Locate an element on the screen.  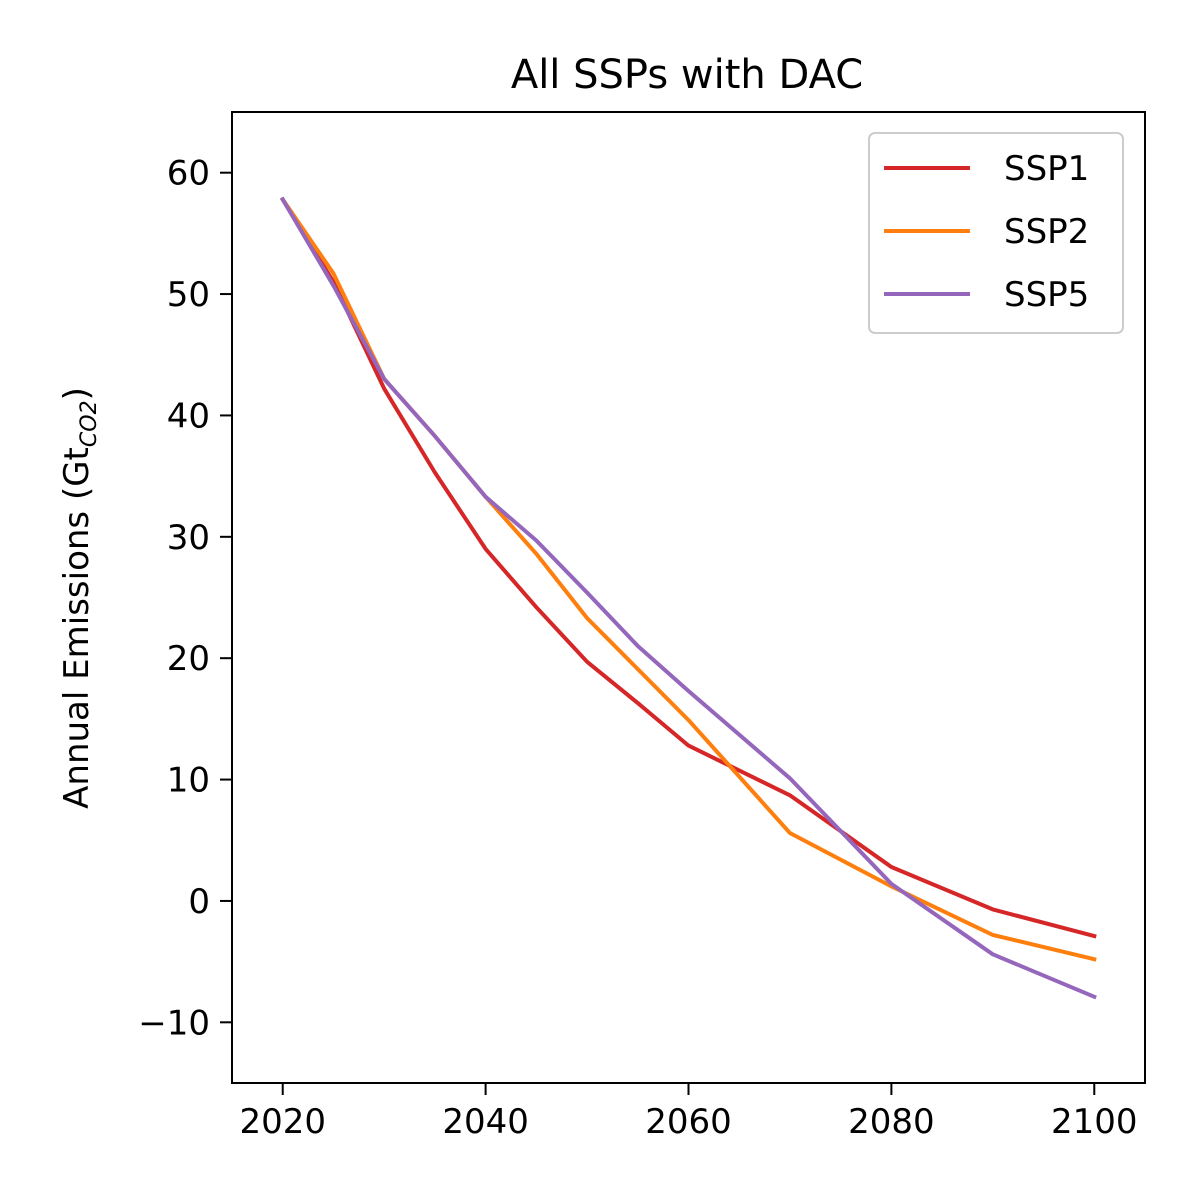
chart-title: All SSPs with DAC is located at coordinates (687, 75).